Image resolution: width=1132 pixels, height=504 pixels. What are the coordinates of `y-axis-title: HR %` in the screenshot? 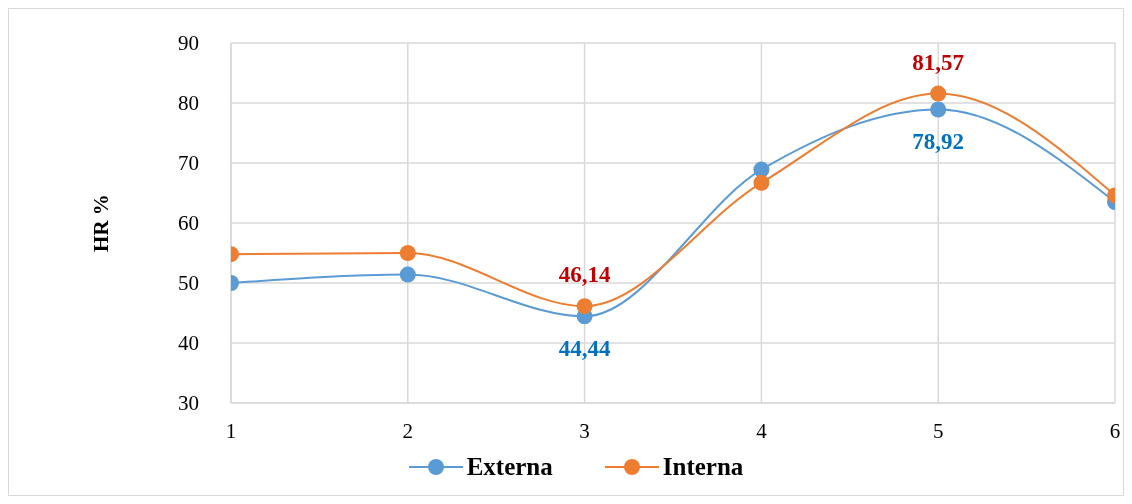 It's located at (101, 223).